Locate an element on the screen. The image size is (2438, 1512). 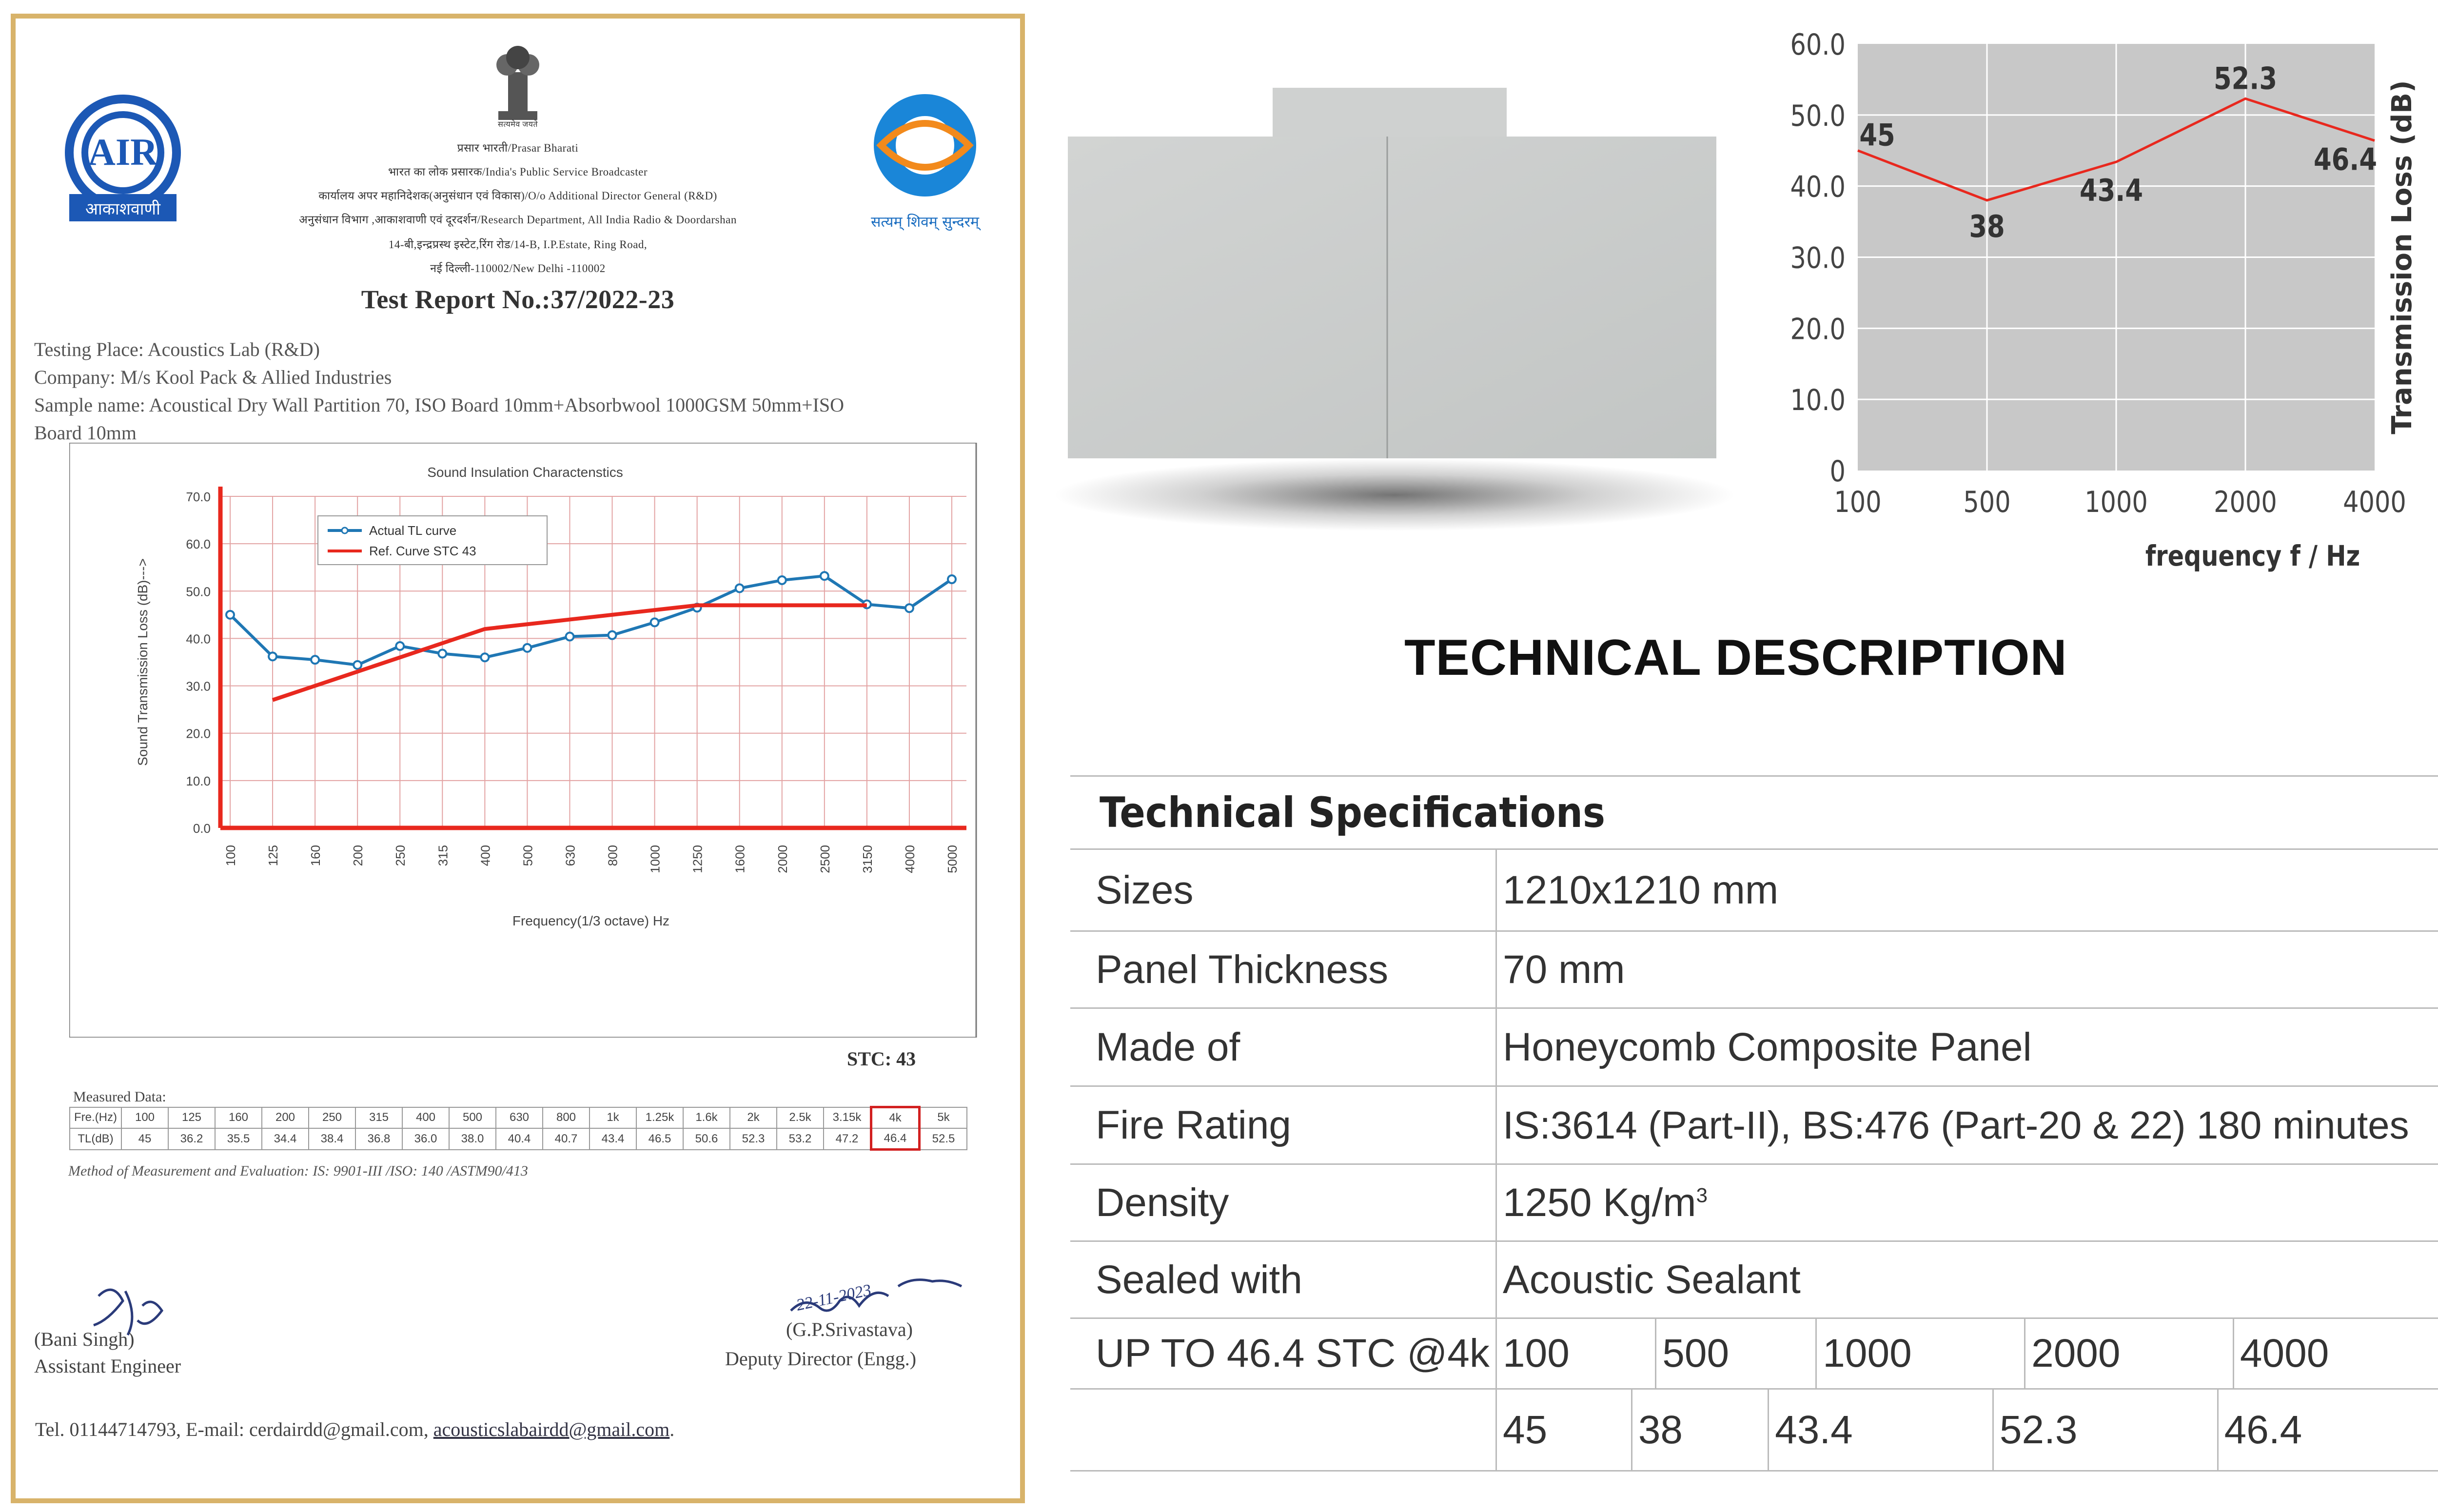
y-tick-label: 60.0 is located at coordinates (1818, 45).